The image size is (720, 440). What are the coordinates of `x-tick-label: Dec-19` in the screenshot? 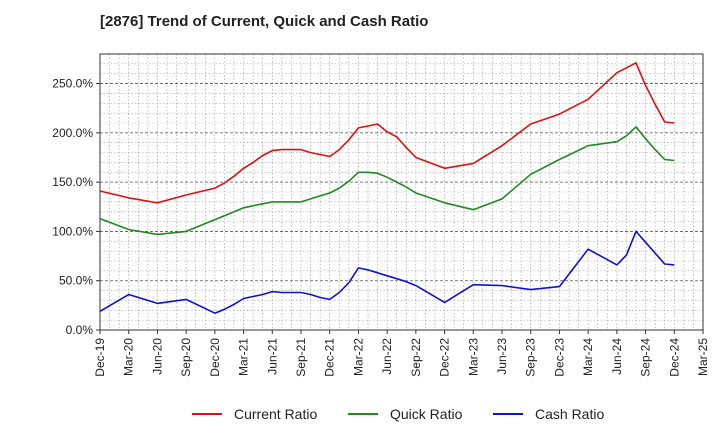 It's located at (100, 357).